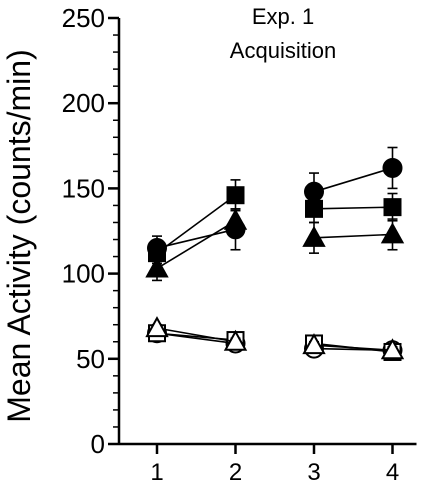 This screenshot has height=490, width=424. Describe the element at coordinates (90, 359) in the screenshot. I see `y-tick-label: 50` at that location.